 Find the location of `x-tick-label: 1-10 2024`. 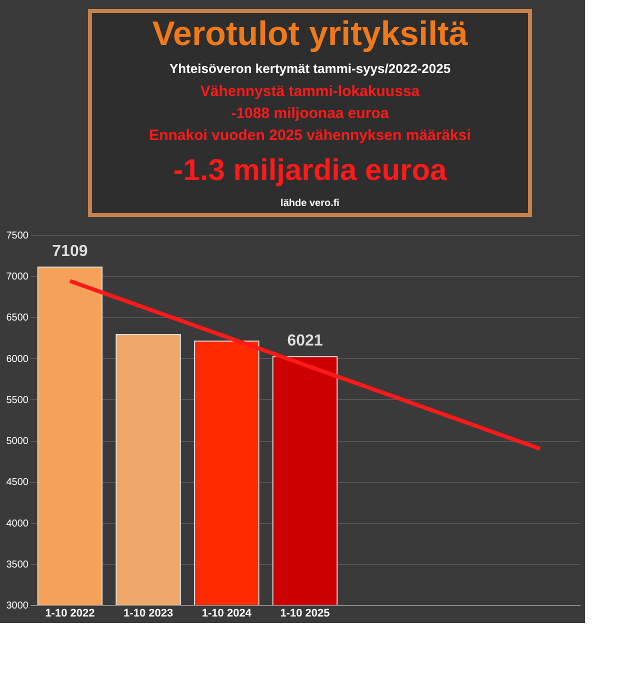

x-tick-label: 1-10 2024 is located at coordinates (227, 614).